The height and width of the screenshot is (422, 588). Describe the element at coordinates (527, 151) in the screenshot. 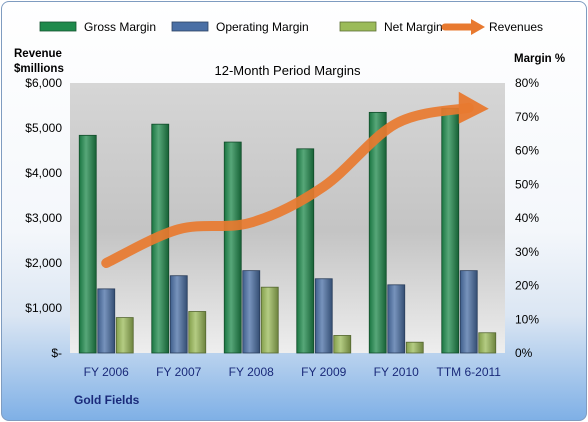

I see `y-right-tick-label: 60%` at that location.